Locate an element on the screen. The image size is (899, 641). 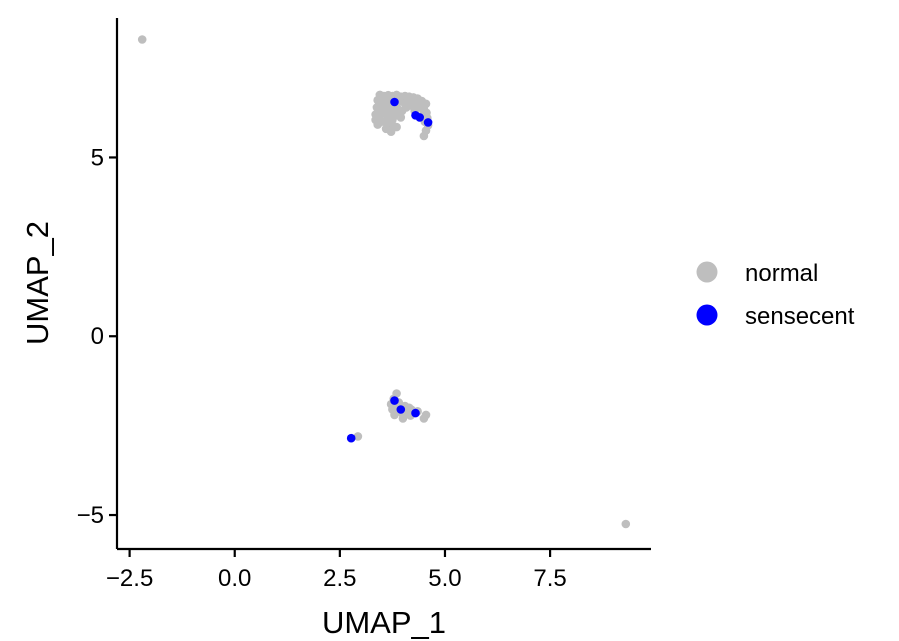
y-tick-label-2: 5 is located at coordinates (97, 157).